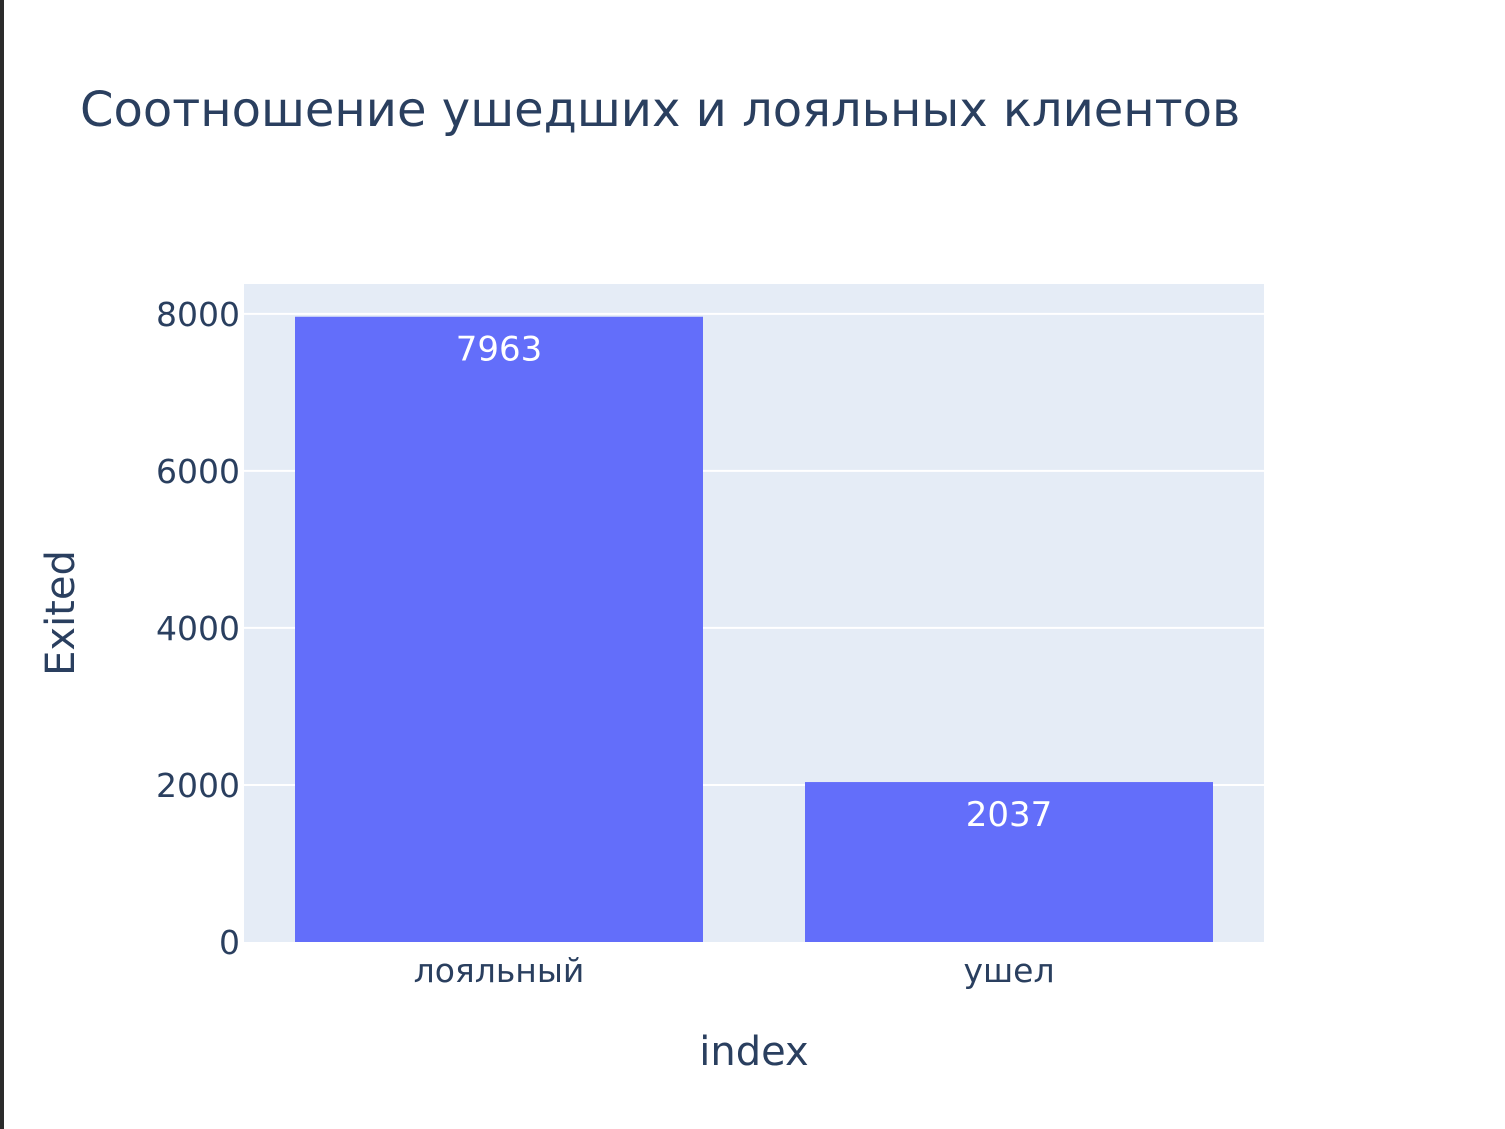  What do you see at coordinates (499, 970) in the screenshot?
I see `x-tick-label: лояльный` at bounding box center [499, 970].